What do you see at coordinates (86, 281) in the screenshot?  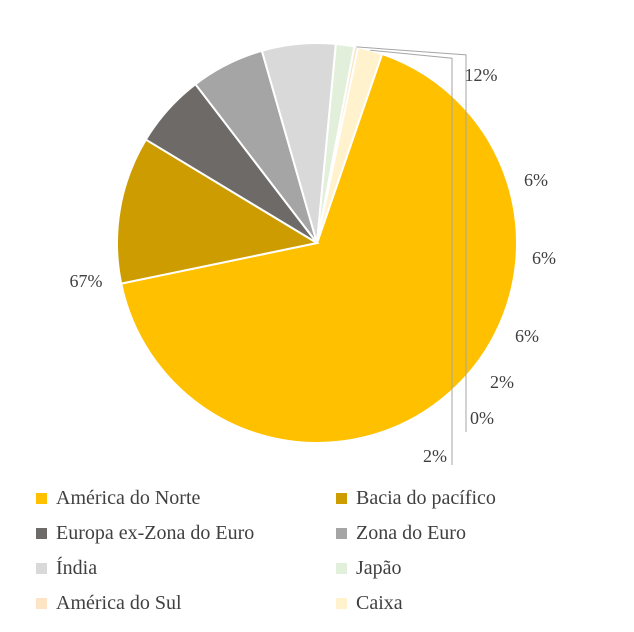 I see `slice-label-1: 67%` at bounding box center [86, 281].